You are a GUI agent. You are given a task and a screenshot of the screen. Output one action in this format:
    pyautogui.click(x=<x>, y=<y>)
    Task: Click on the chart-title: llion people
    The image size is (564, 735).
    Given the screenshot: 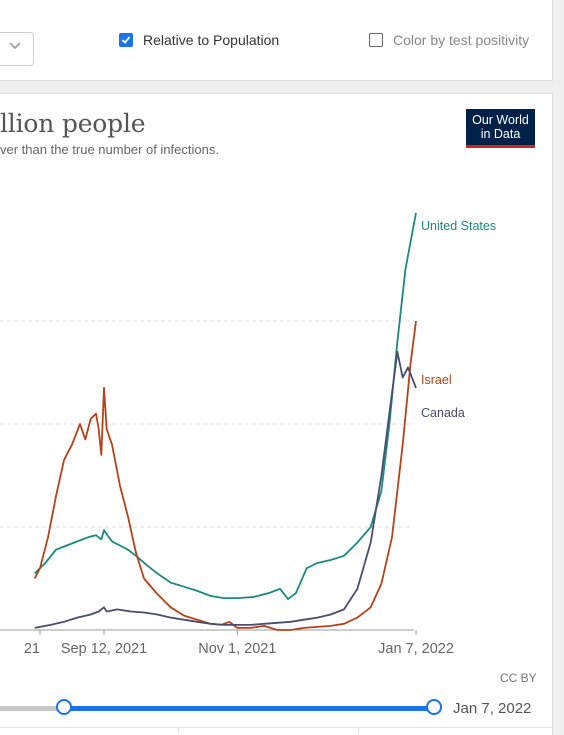 What is the action you would take?
    pyautogui.click(x=73, y=123)
    